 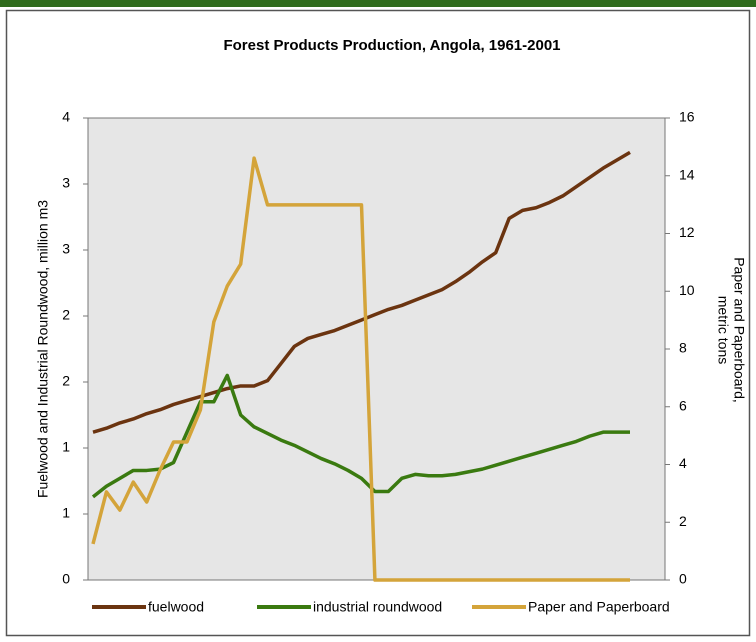 What do you see at coordinates (687, 290) in the screenshot?
I see `y2-tick-label: 10` at bounding box center [687, 290].